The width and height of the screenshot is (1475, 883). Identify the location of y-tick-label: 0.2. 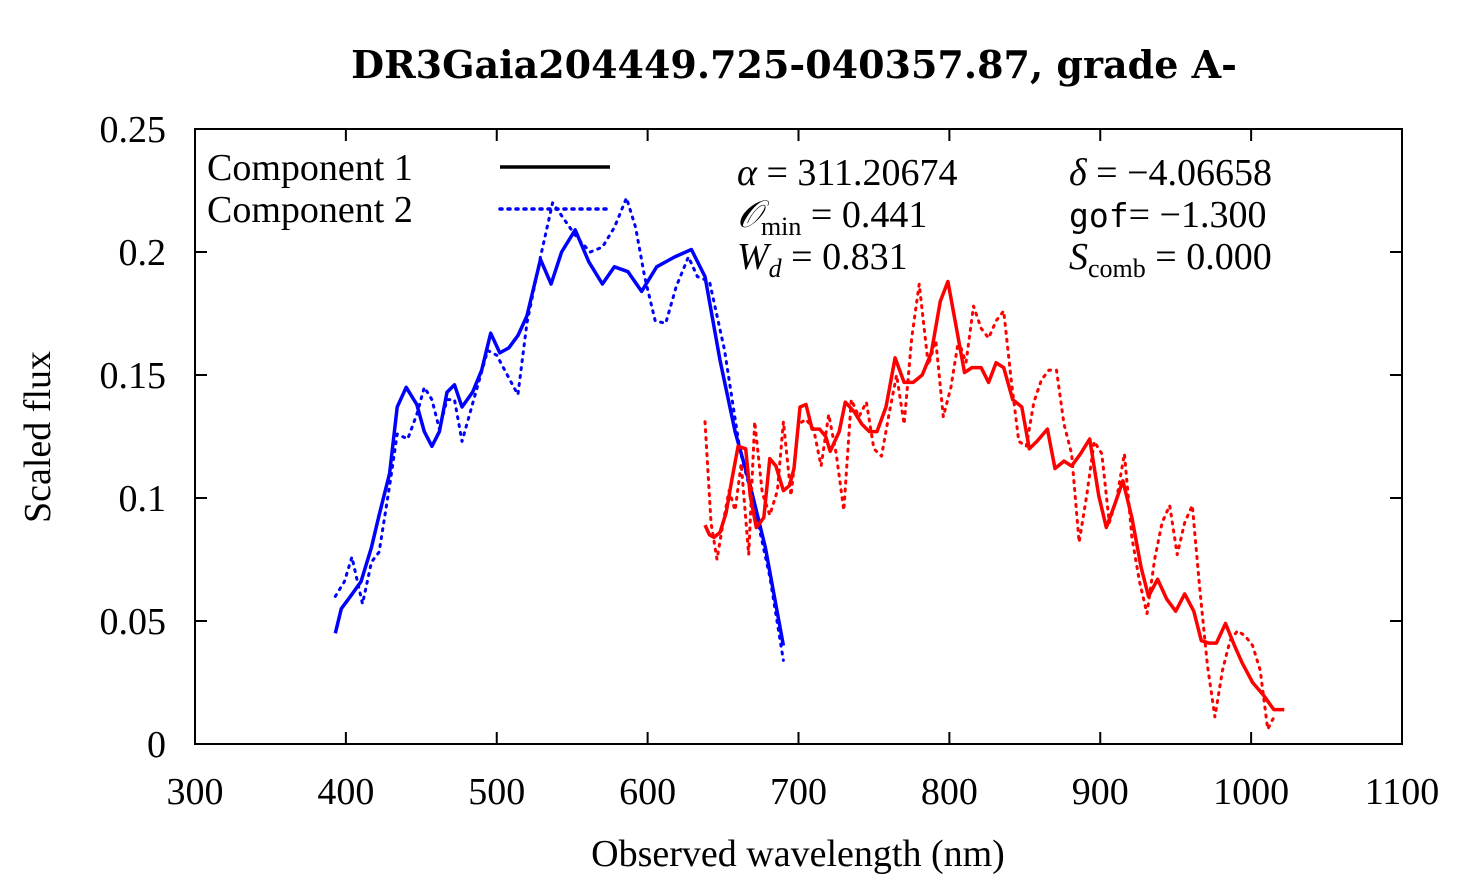
(143, 253).